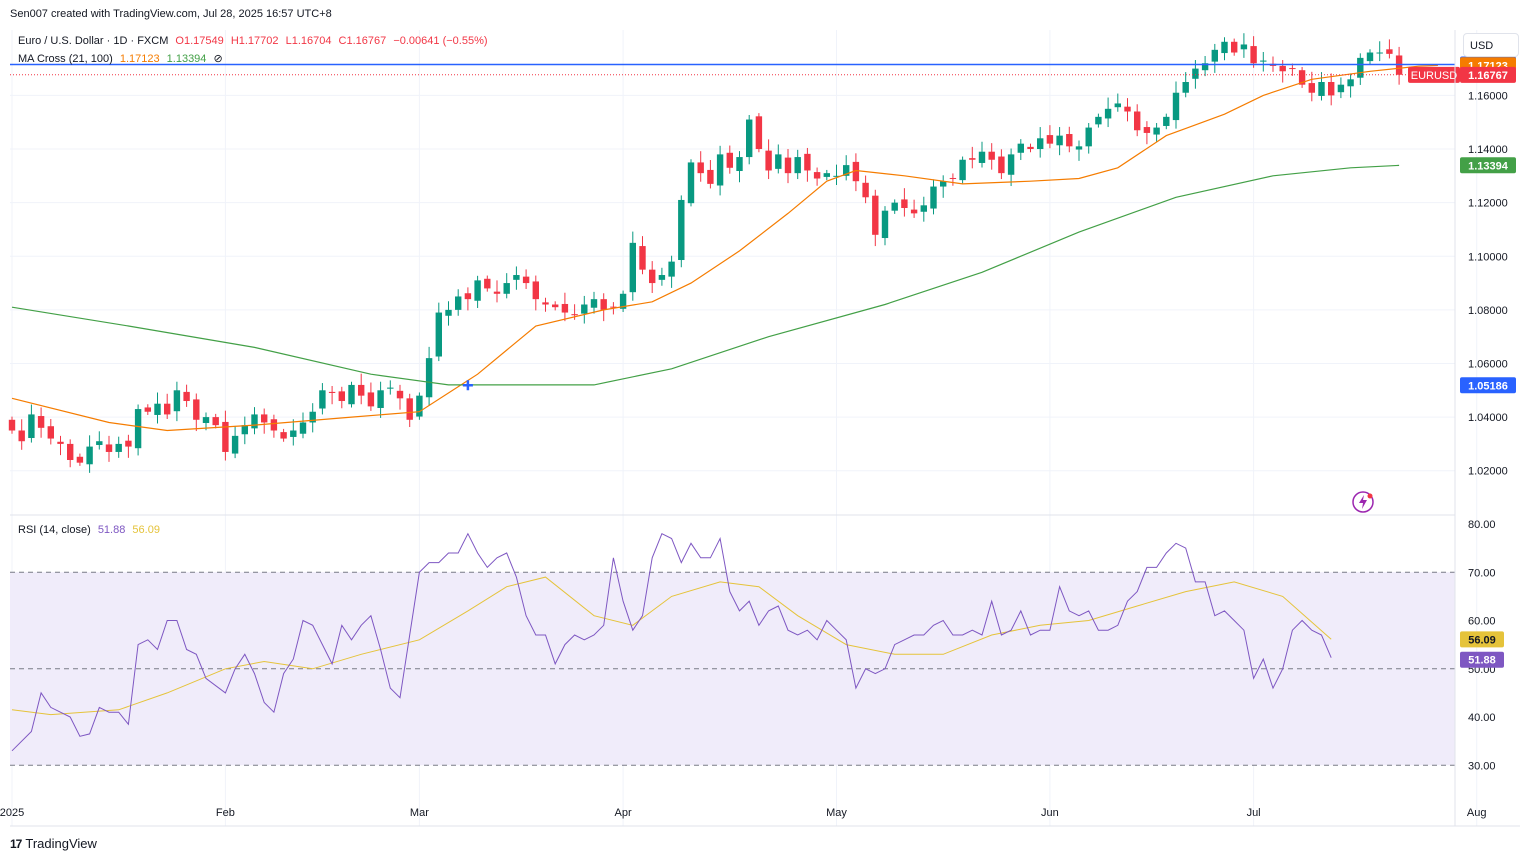 Image resolution: width=1531 pixels, height=862 pixels. I want to click on tradingview-icon: 17, so click(16, 843).